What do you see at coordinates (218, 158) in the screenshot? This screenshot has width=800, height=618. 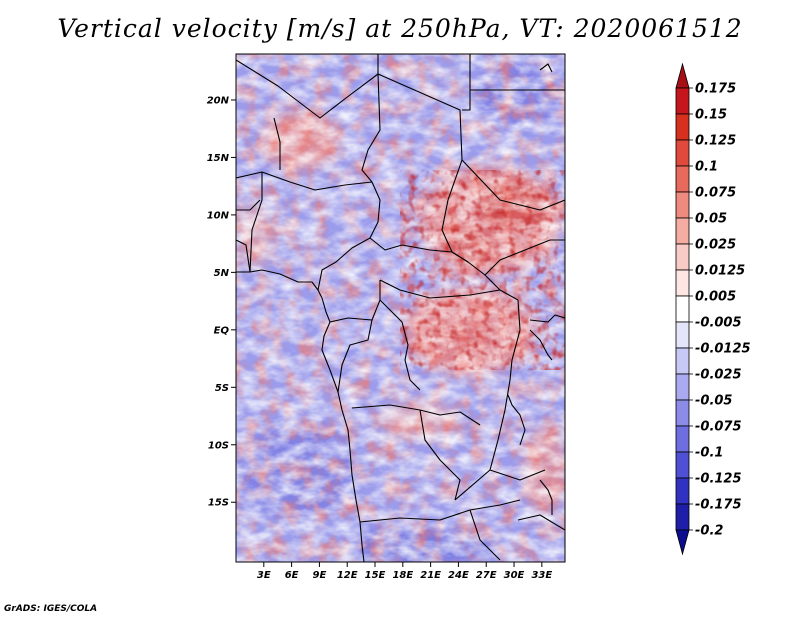 I see `lat-tick-label: 15N` at bounding box center [218, 158].